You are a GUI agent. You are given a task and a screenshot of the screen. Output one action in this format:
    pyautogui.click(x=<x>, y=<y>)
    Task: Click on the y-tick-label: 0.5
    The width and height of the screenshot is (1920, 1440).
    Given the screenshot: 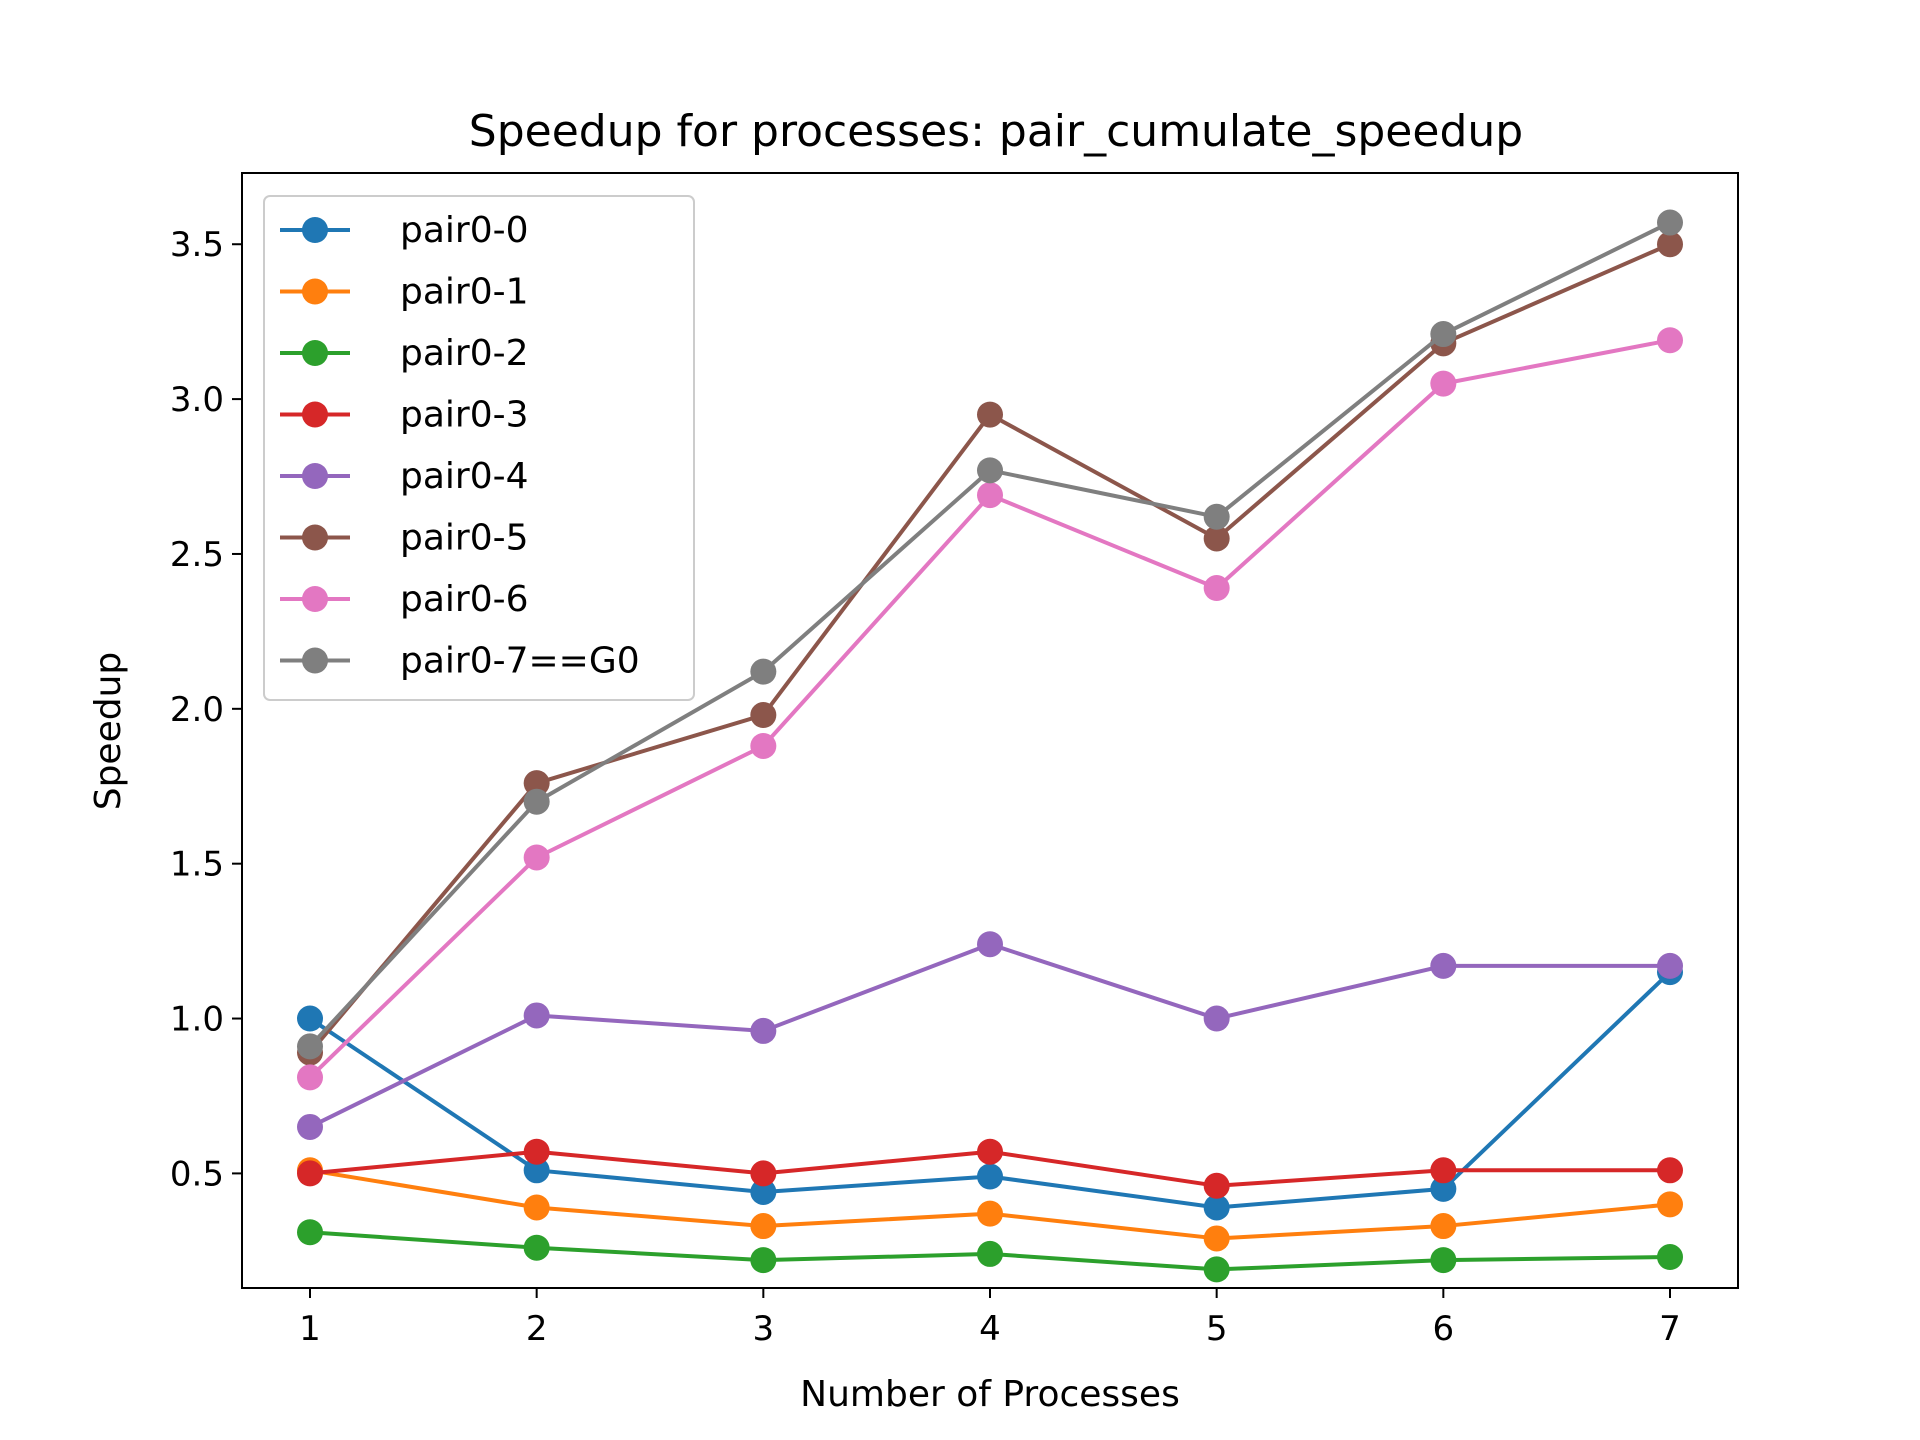 What is the action you would take?
    pyautogui.click(x=197, y=1174)
    